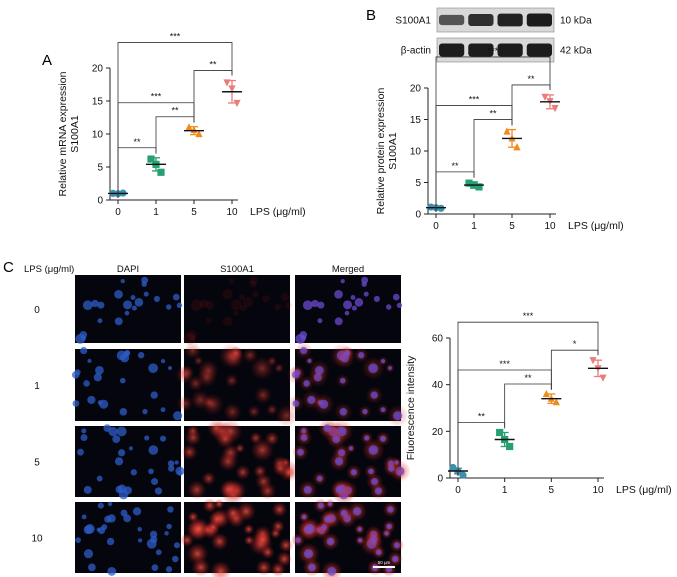  Describe the element at coordinates (438, 432) in the screenshot. I see `chart-c-y-tick-label: 20` at that location.